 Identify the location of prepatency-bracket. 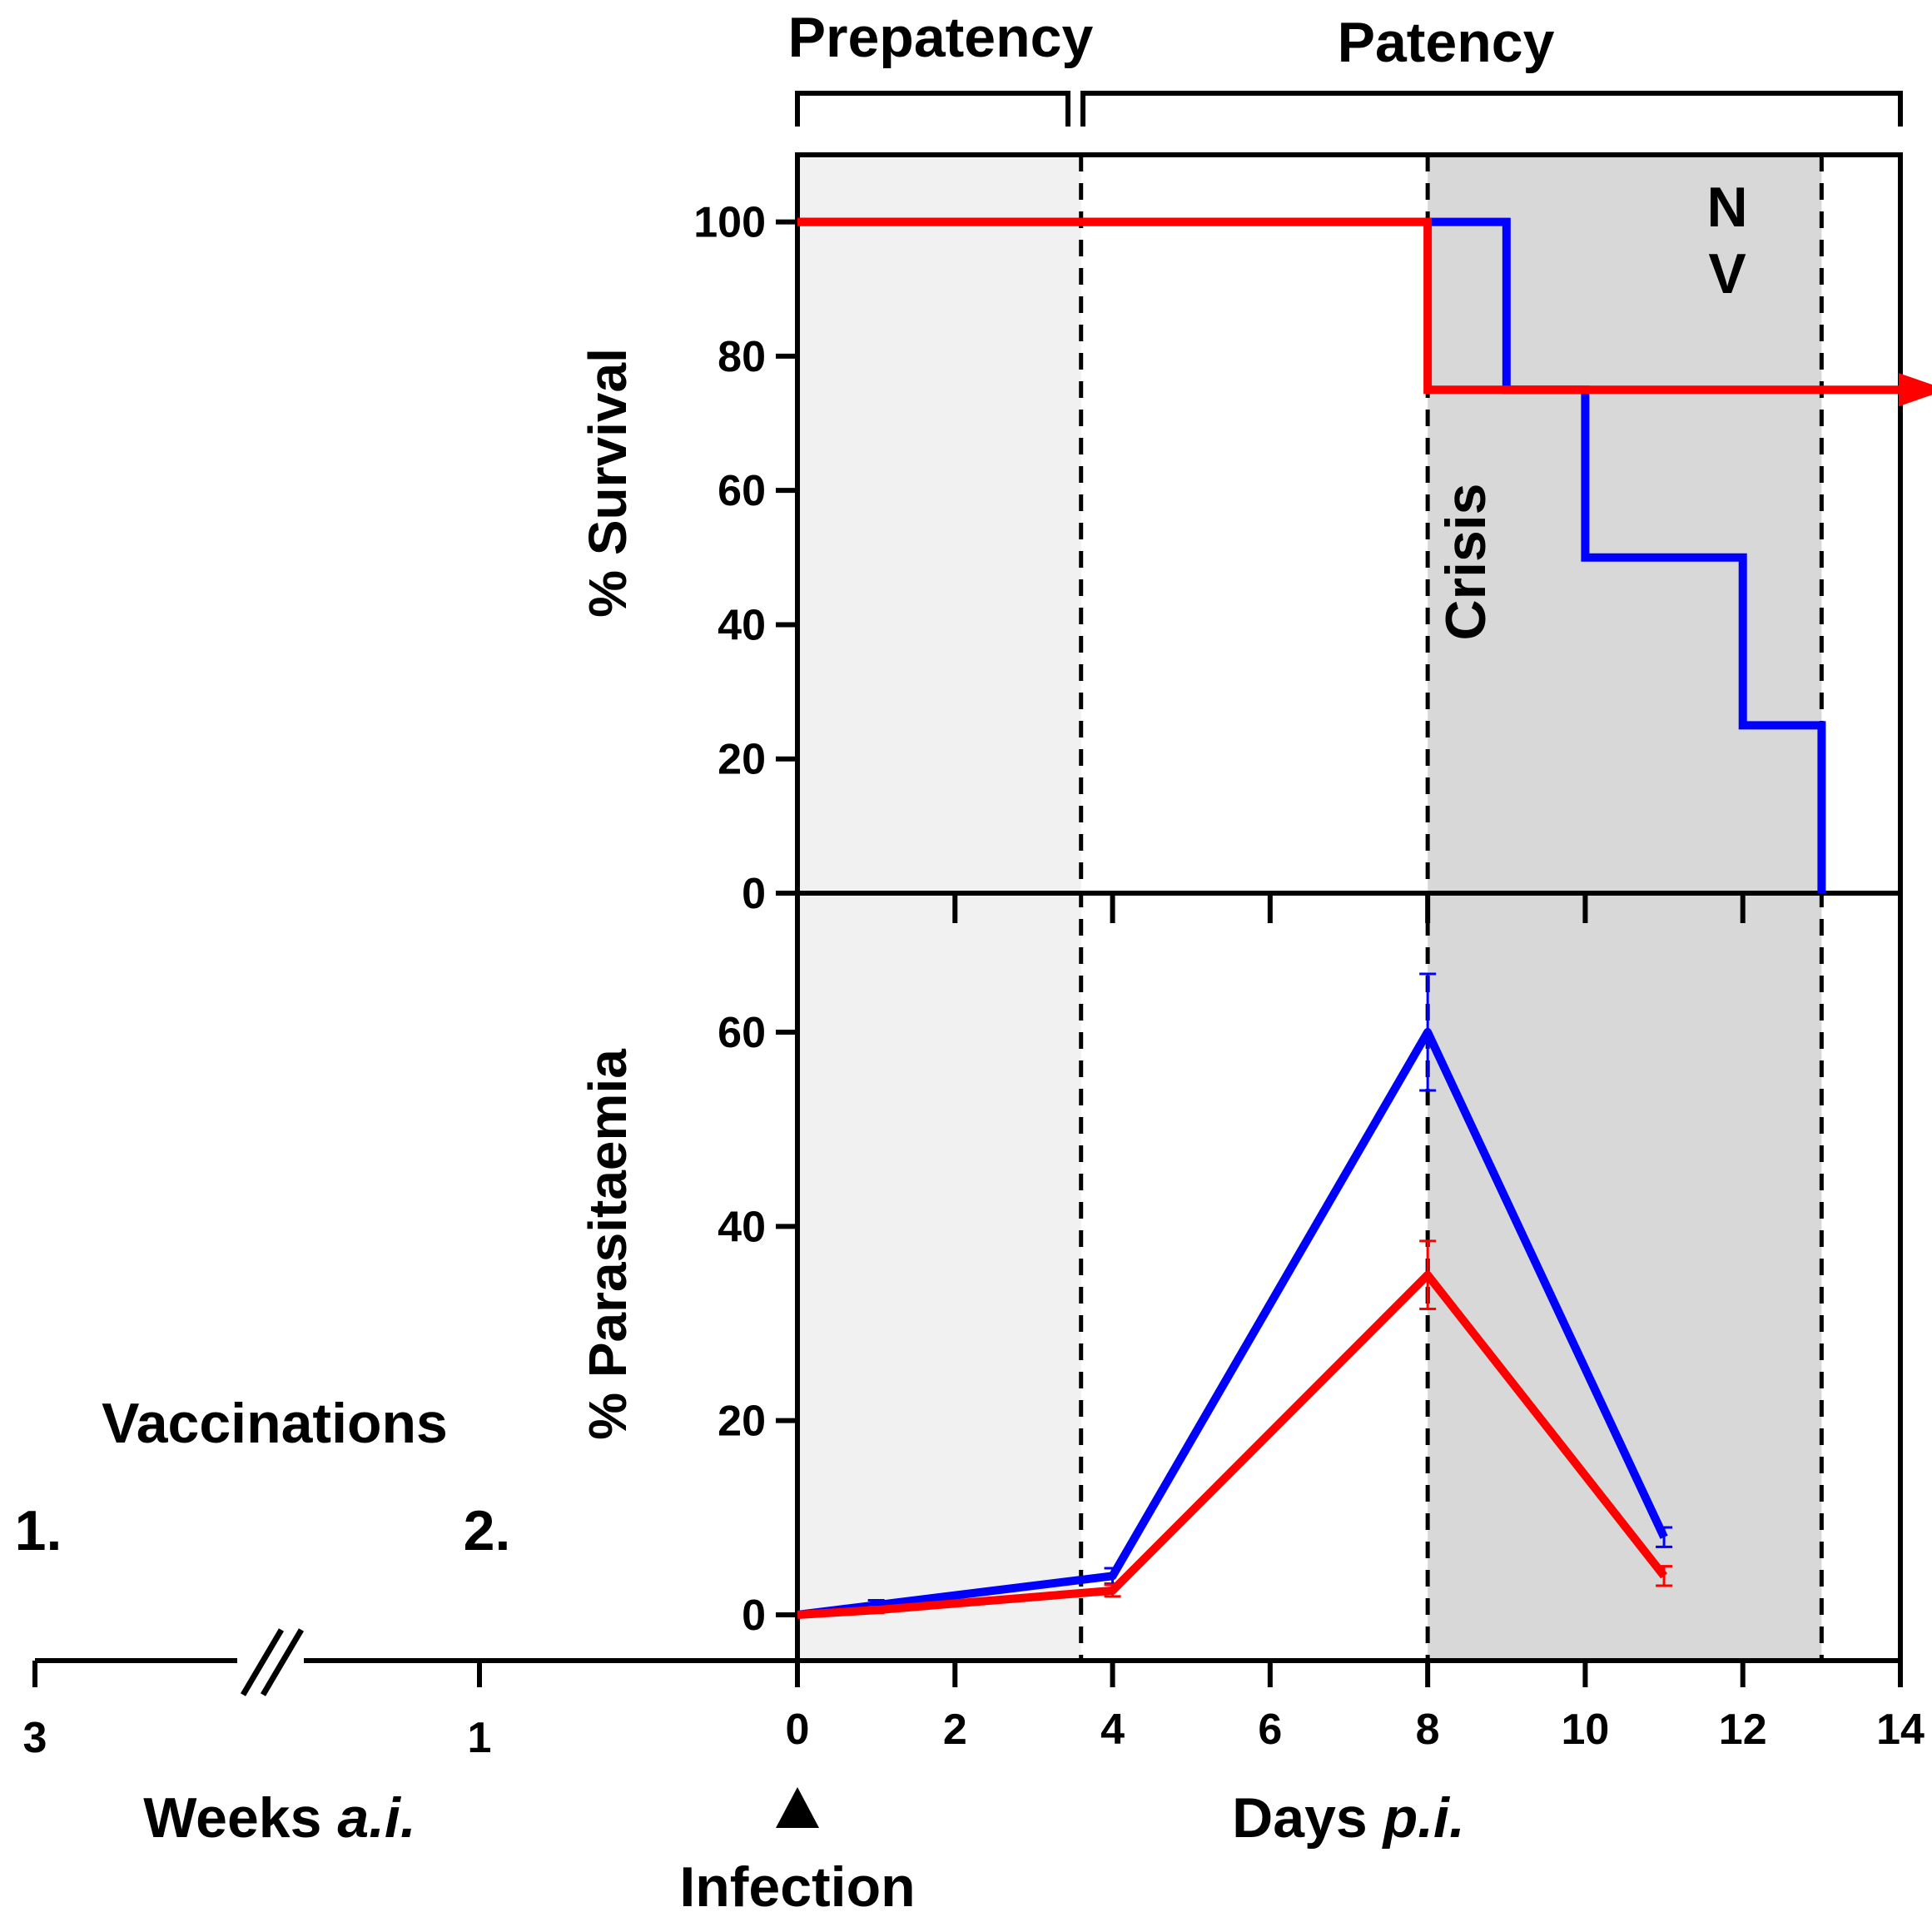
(932, 109).